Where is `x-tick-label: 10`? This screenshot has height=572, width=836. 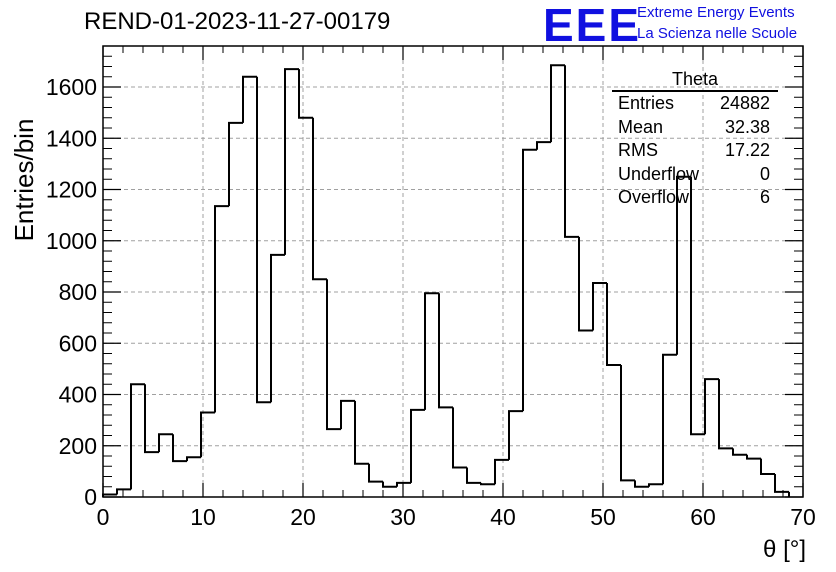 x-tick-label: 10 is located at coordinates (203, 517).